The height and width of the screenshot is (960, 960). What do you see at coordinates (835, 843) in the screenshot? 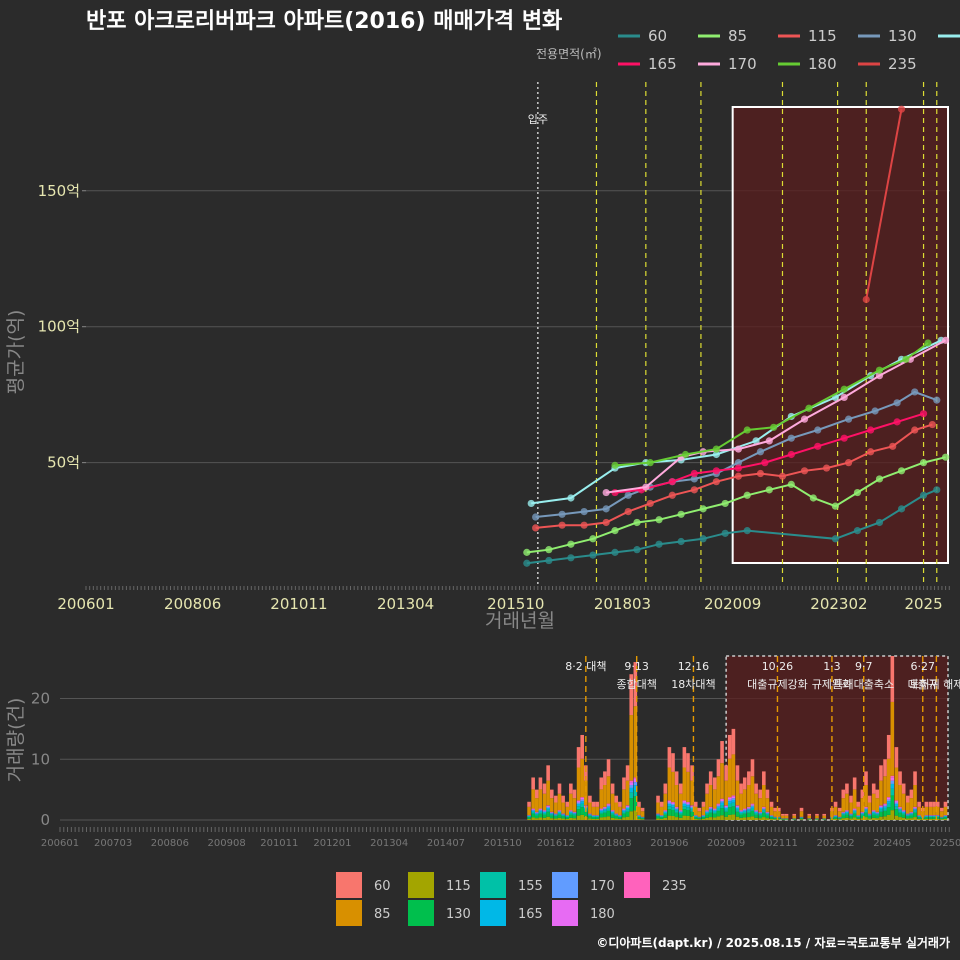
I see `volume-x-tick-14: 202302` at bounding box center [835, 843].